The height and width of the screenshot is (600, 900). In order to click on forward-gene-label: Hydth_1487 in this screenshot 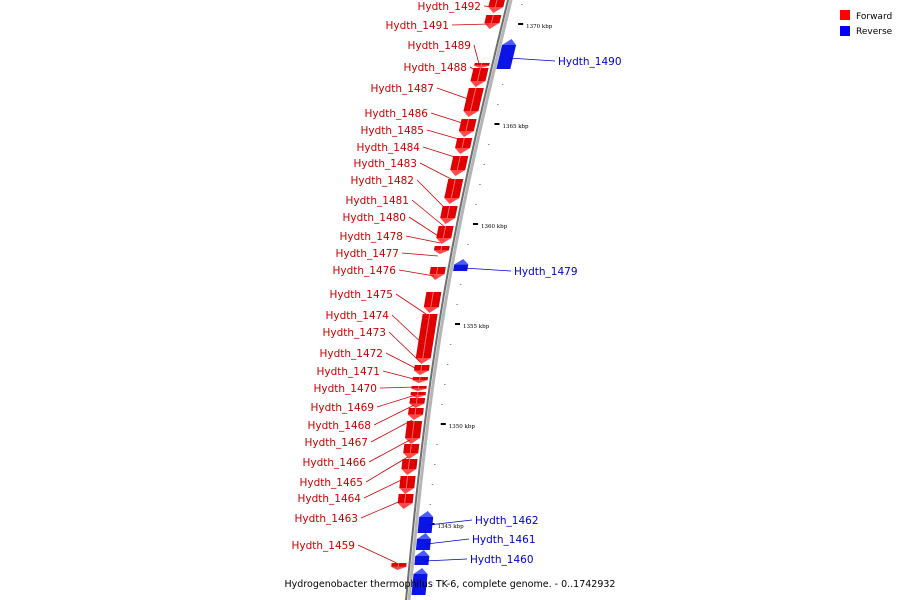, I will do `click(402, 89)`.